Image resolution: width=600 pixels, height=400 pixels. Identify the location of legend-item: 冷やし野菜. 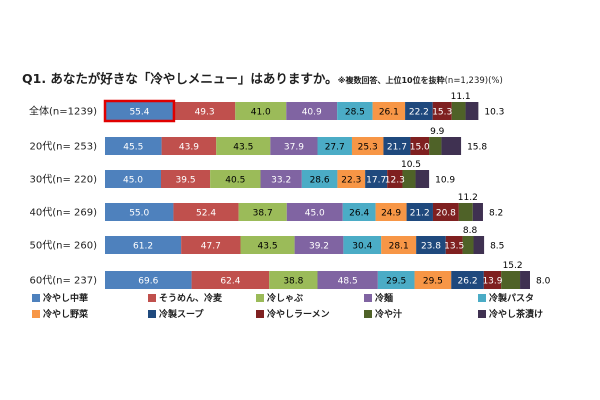
(60, 313).